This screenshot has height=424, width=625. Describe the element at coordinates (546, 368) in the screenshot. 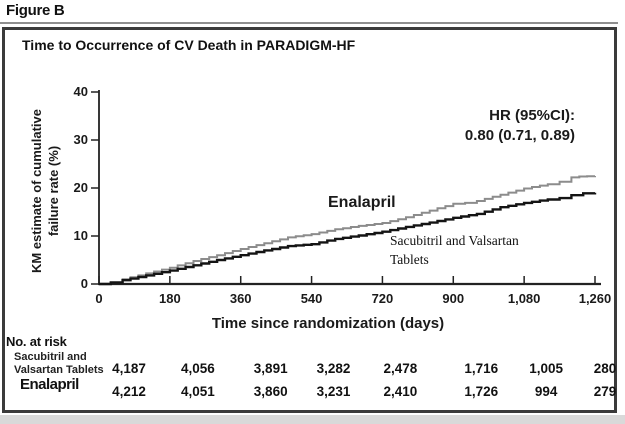

I see `risk-count-cell: 1,005` at that location.